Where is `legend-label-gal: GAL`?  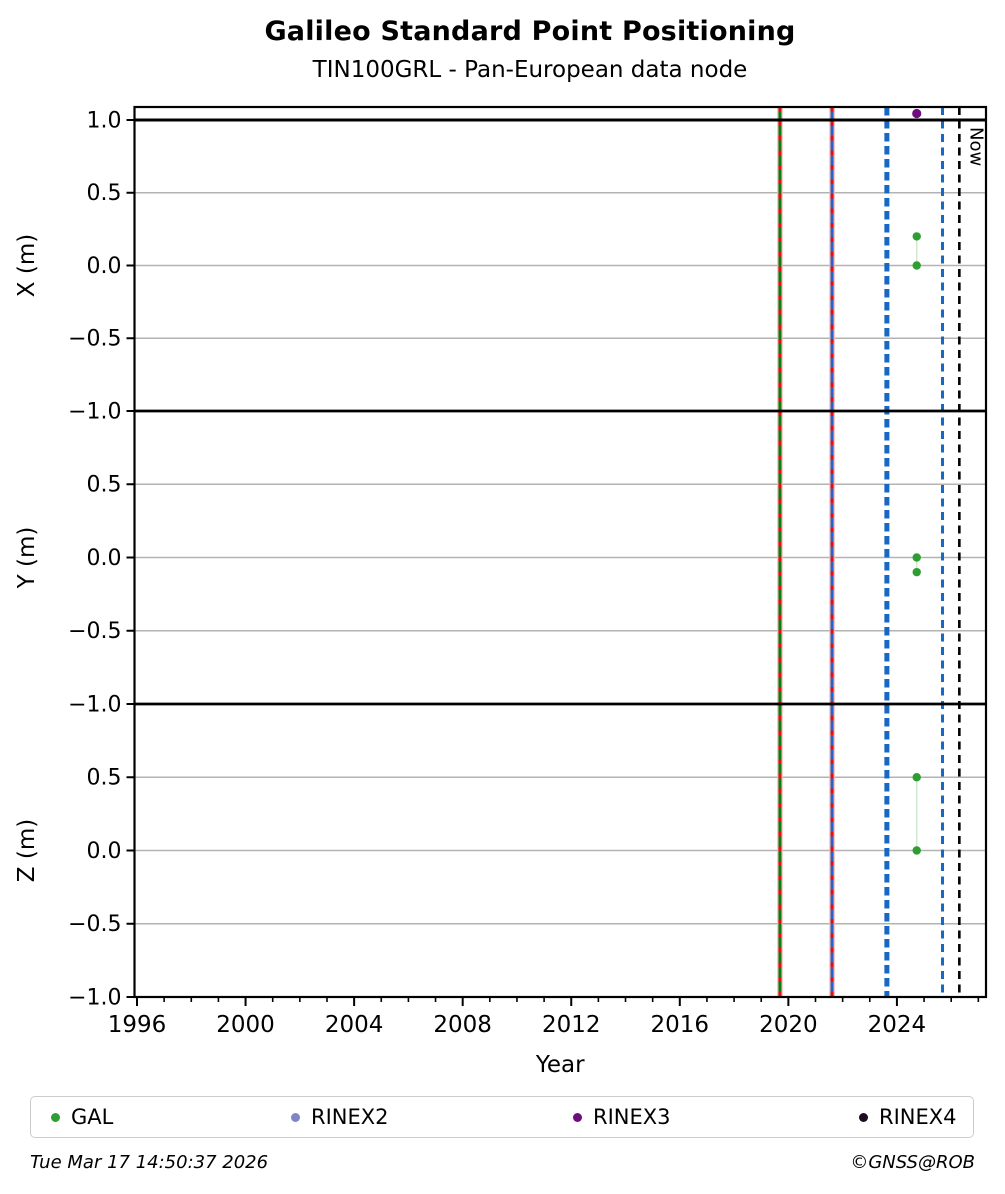 legend-label-gal: GAL is located at coordinates (92, 1117).